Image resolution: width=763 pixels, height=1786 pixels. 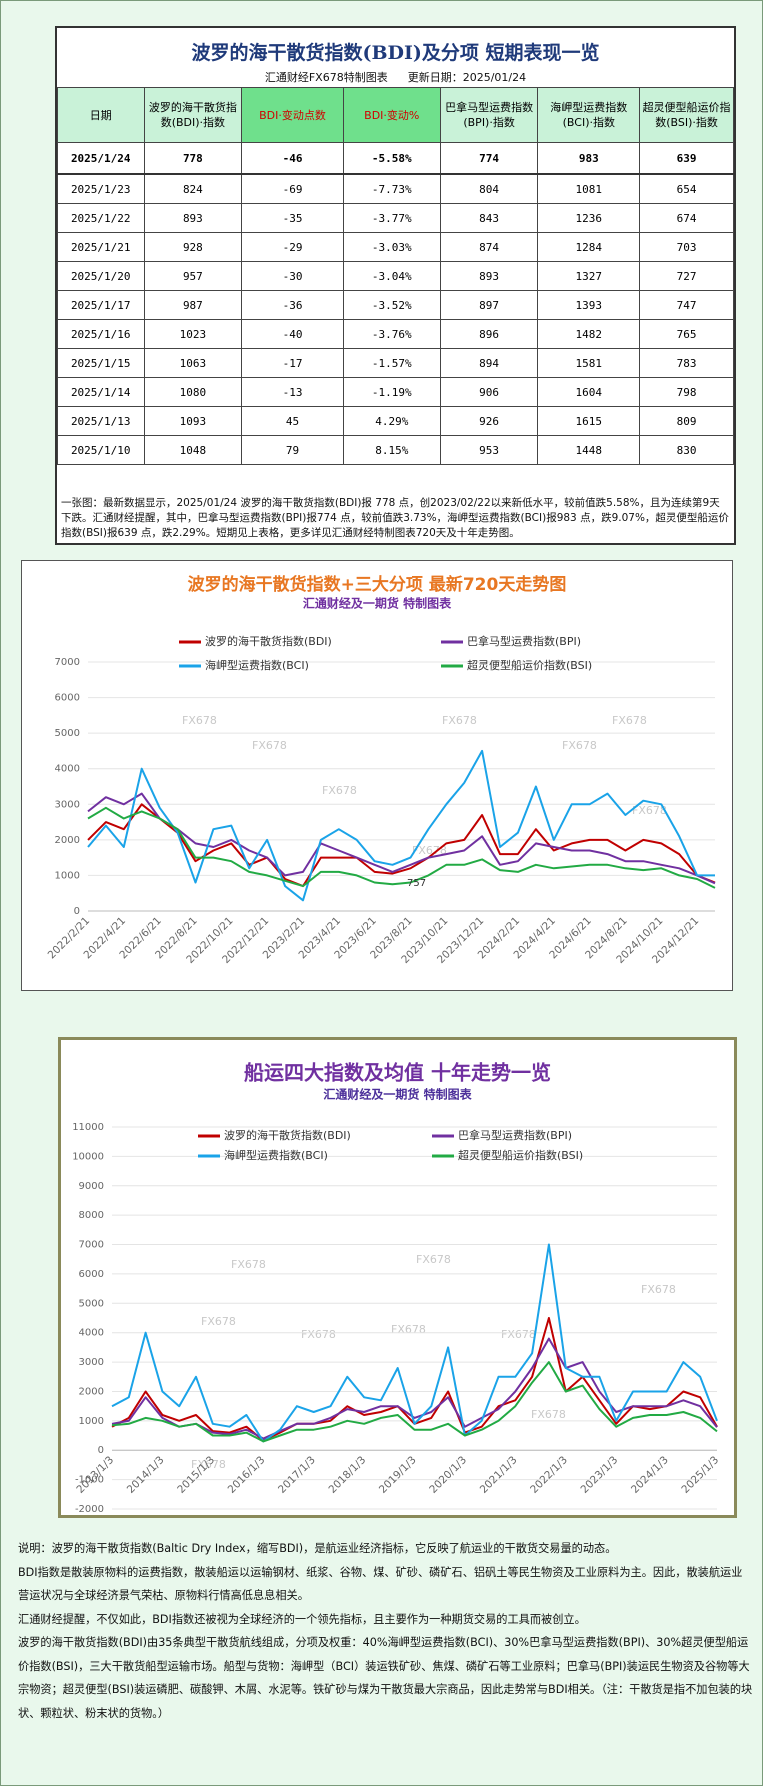 I want to click on table-row: 2025/1/24 778 -46 -5.58% 774 983 639, so click(x=395, y=158).